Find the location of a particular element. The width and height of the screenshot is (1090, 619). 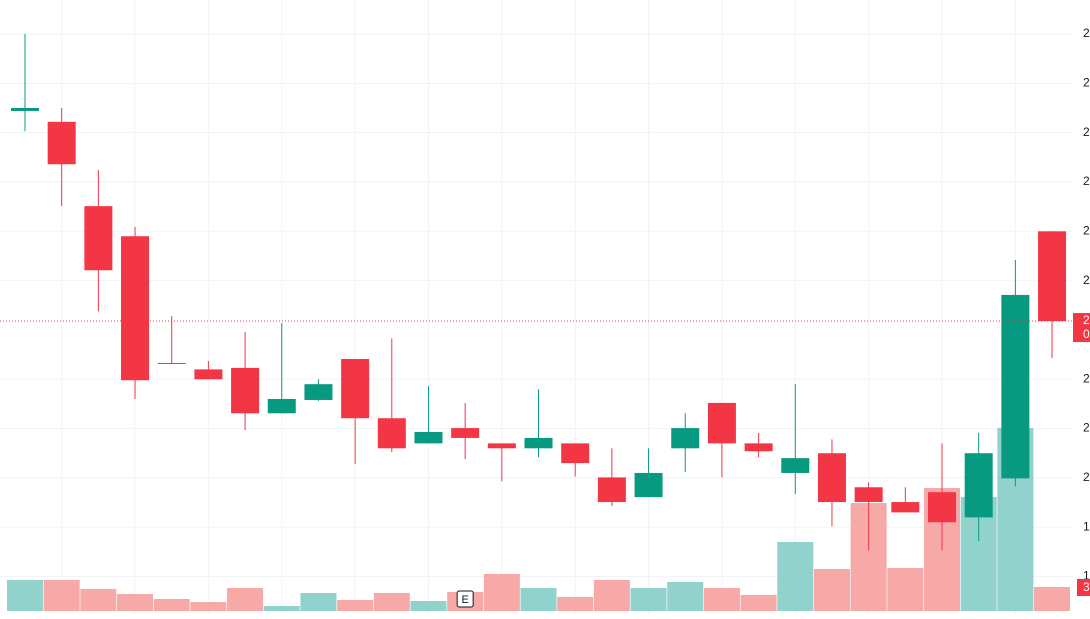

volume-label-box is located at coordinates (1083, 587).